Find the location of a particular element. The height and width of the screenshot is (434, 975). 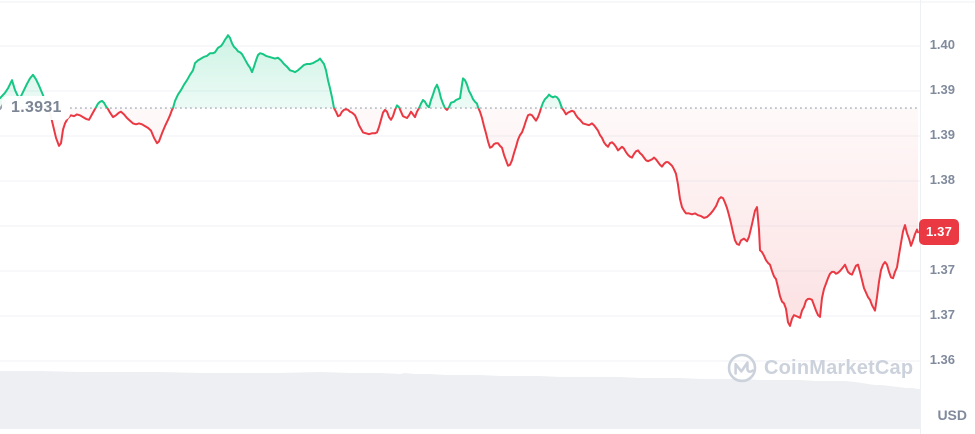

y-axis-tick-label: 1.36 is located at coordinates (942, 359).